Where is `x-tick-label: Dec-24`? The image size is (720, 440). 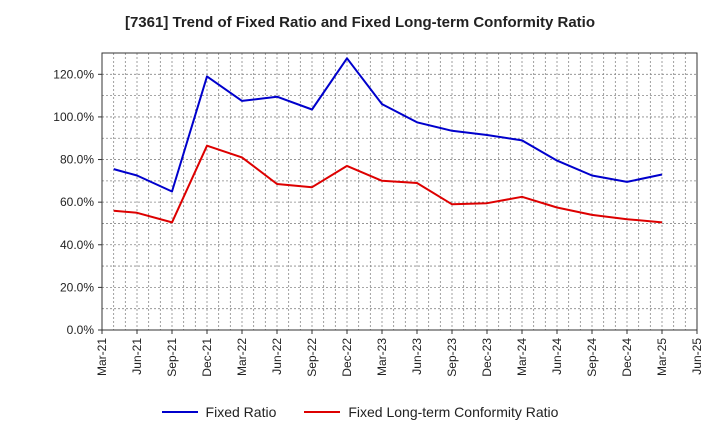 x-tick-label: Dec-24 is located at coordinates (627, 357).